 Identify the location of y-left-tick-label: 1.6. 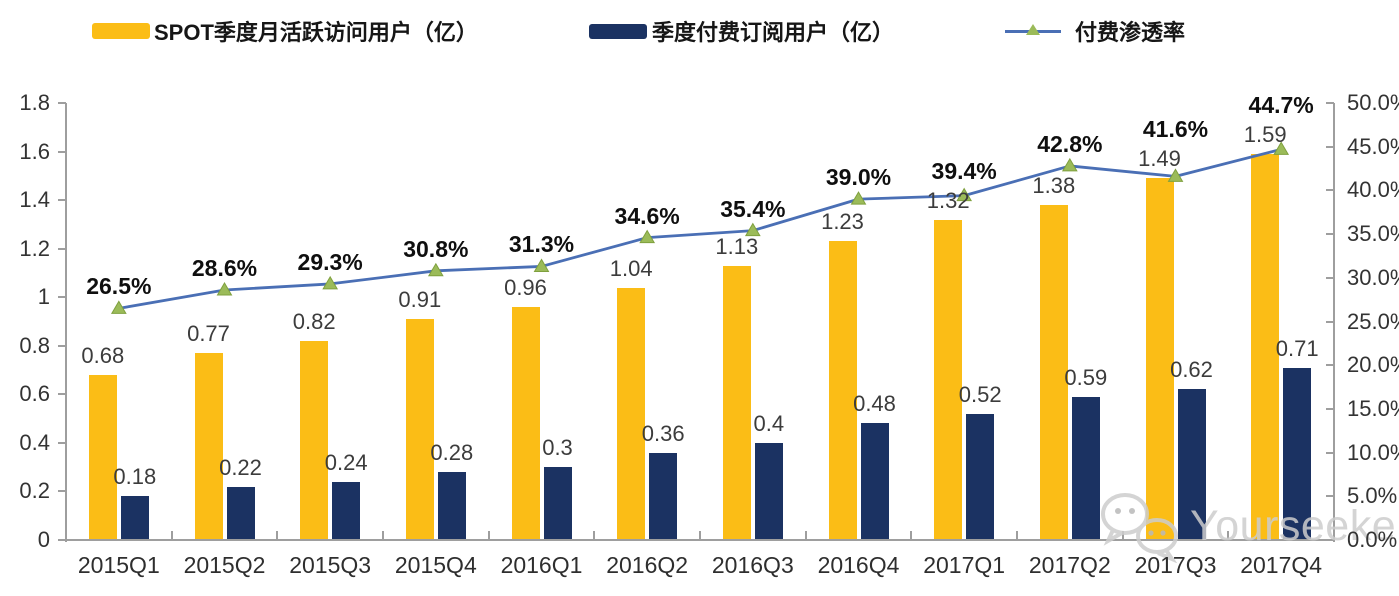
(34, 151).